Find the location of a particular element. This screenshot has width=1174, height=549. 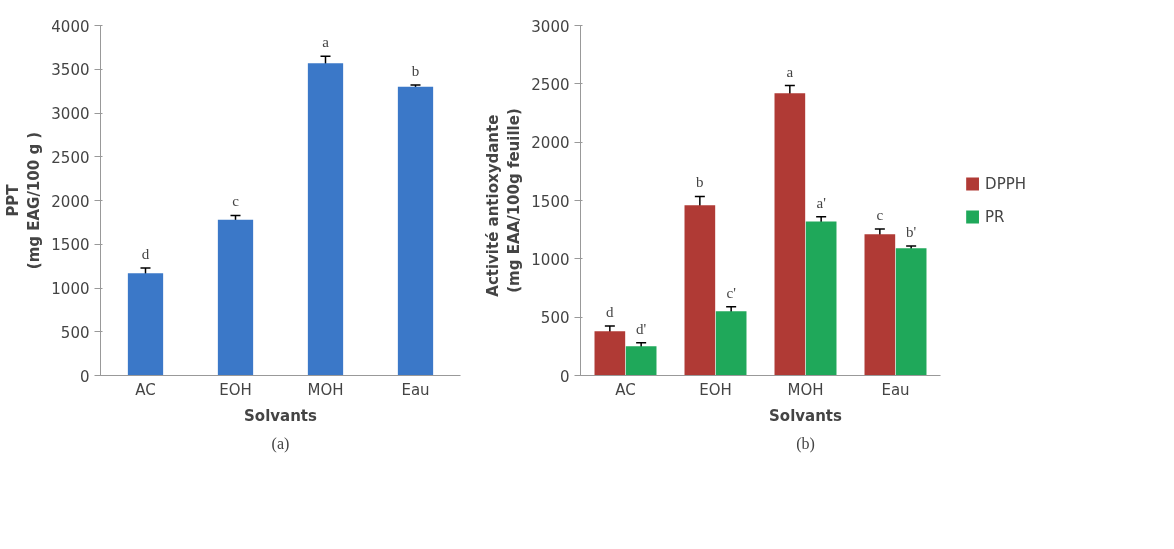

legend-label: DPPH is located at coordinates (1005, 183).